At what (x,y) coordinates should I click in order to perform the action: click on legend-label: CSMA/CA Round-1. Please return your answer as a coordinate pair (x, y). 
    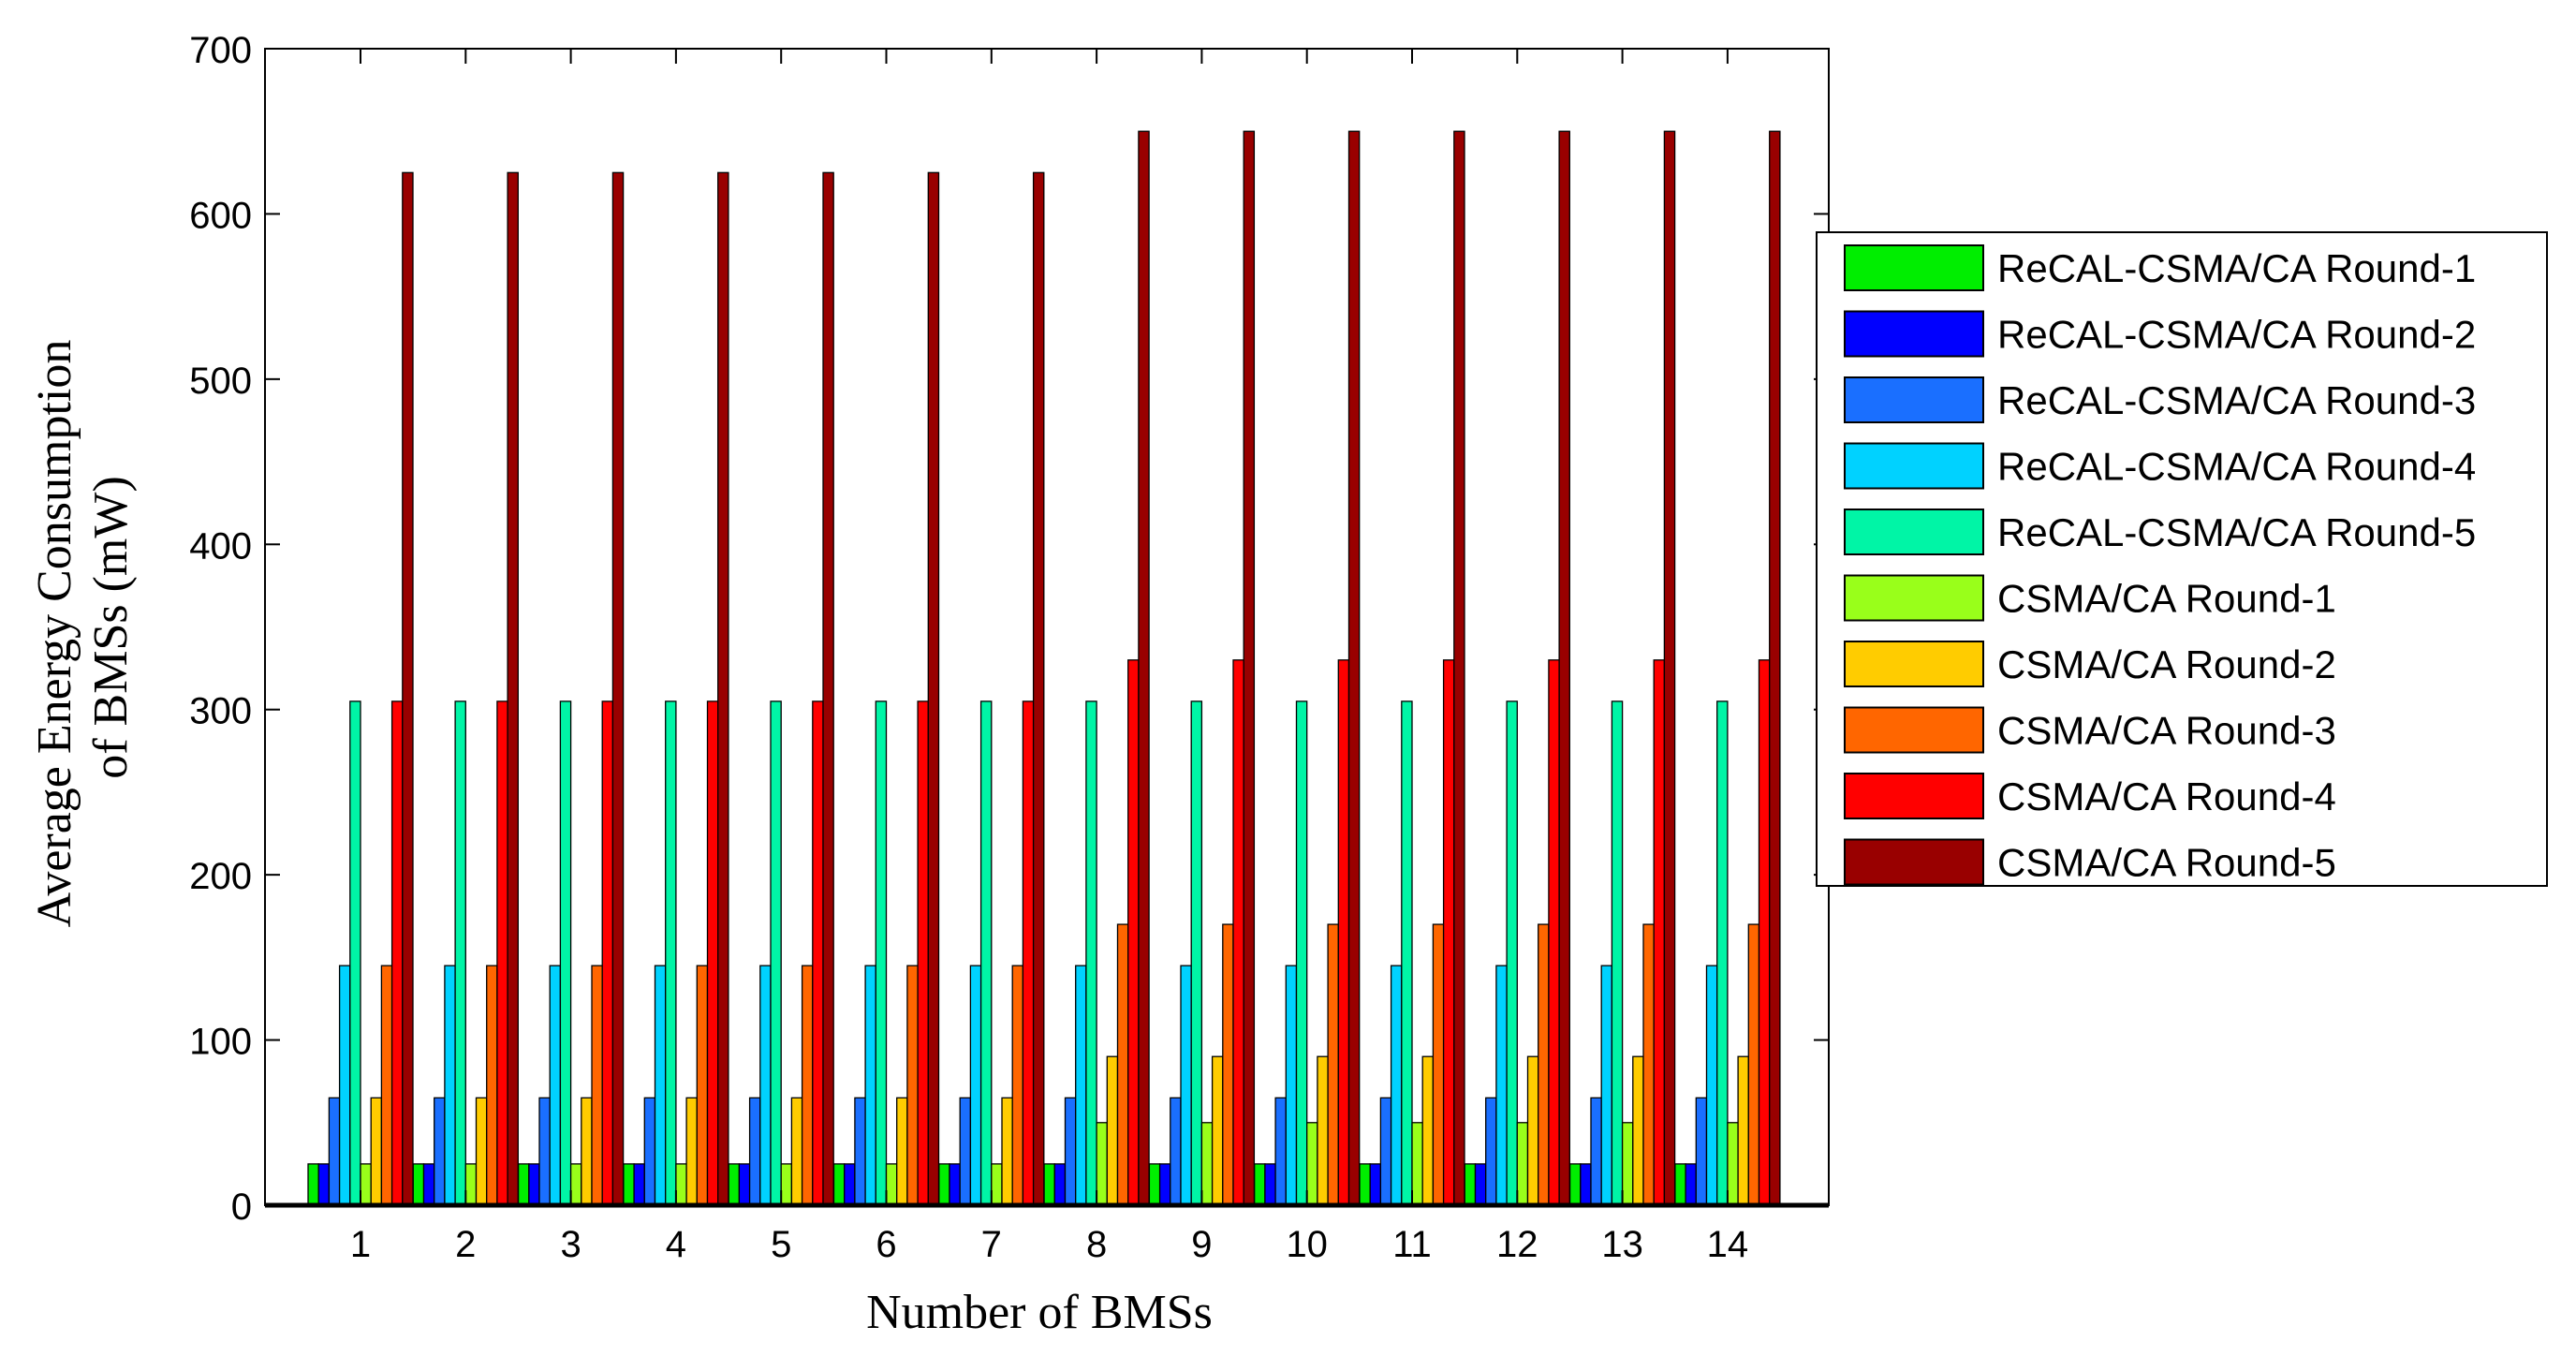
    Looking at the image, I should click on (2166, 599).